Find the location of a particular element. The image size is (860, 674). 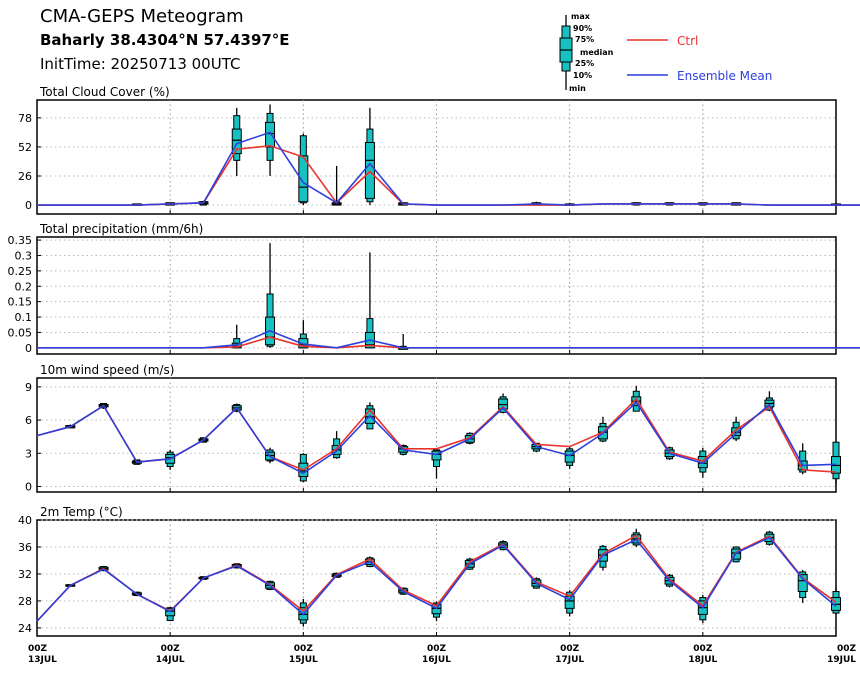

legend-mean-label: Ensemble Mean is located at coordinates (724, 76).